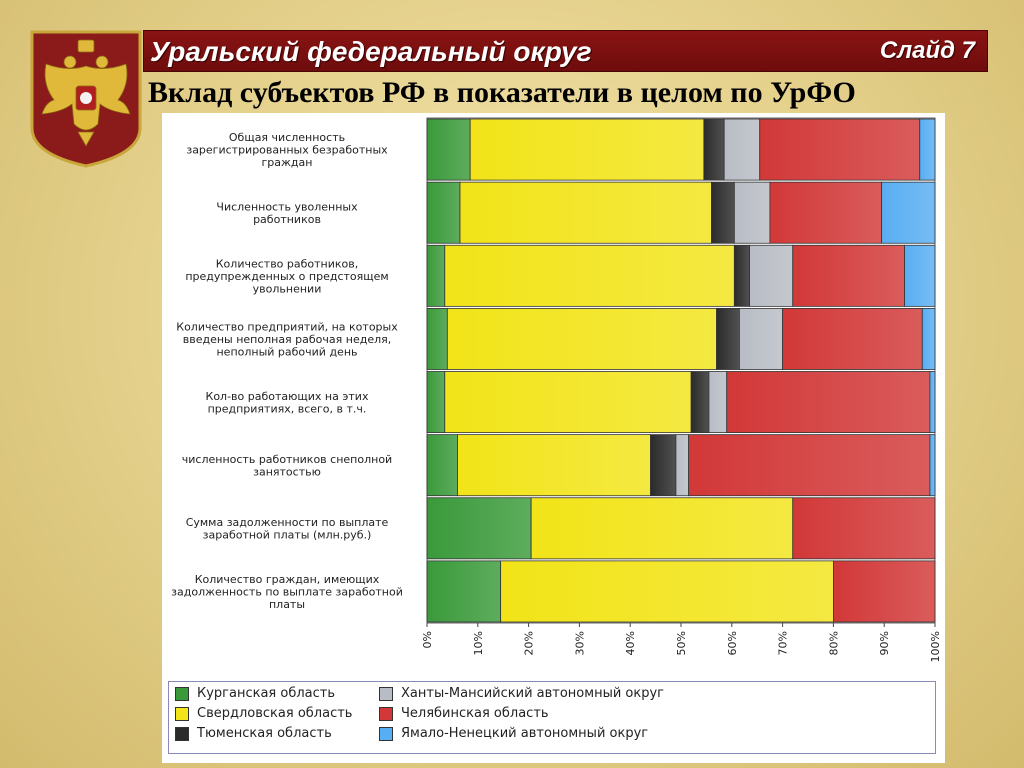 The height and width of the screenshot is (768, 1024). I want to click on category-label: платы, so click(287, 604).